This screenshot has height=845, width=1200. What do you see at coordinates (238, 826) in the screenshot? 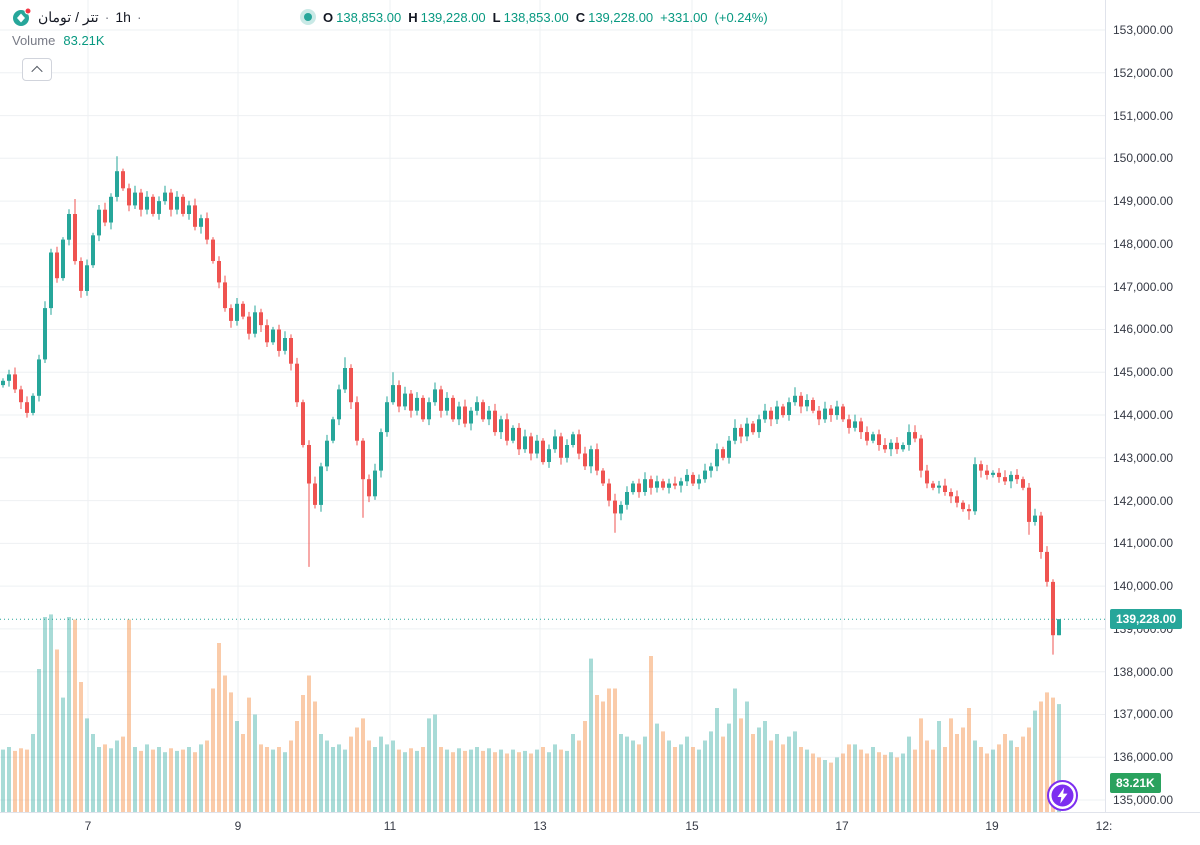
I see `time-tick-label: 9` at bounding box center [238, 826].